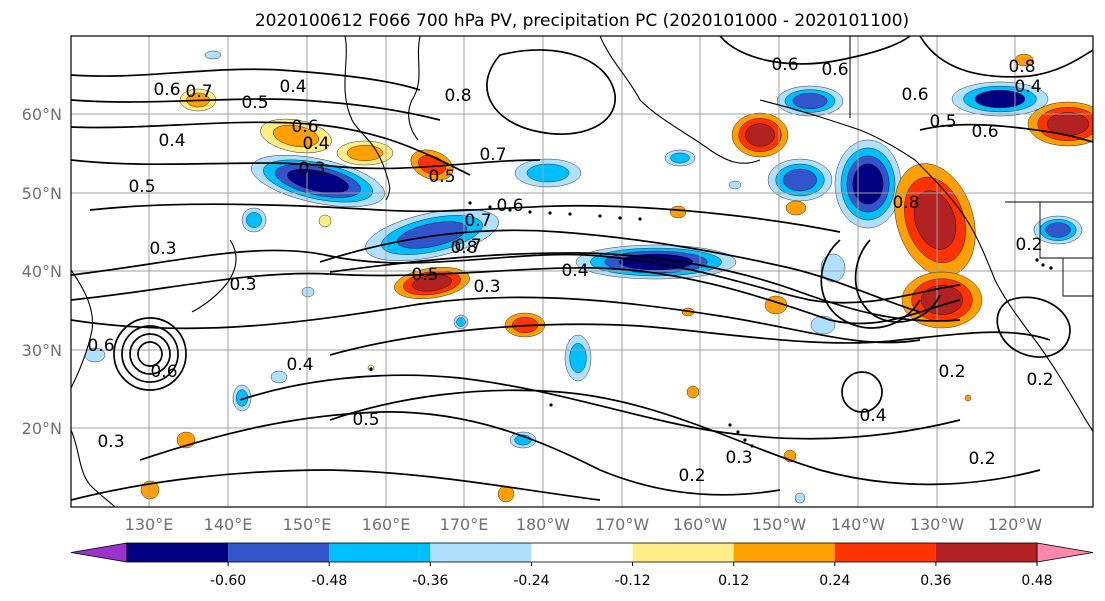 This screenshot has width=1105, height=601. What do you see at coordinates (733, 581) in the screenshot?
I see `colorbar-tick-label: 0.12` at bounding box center [733, 581].